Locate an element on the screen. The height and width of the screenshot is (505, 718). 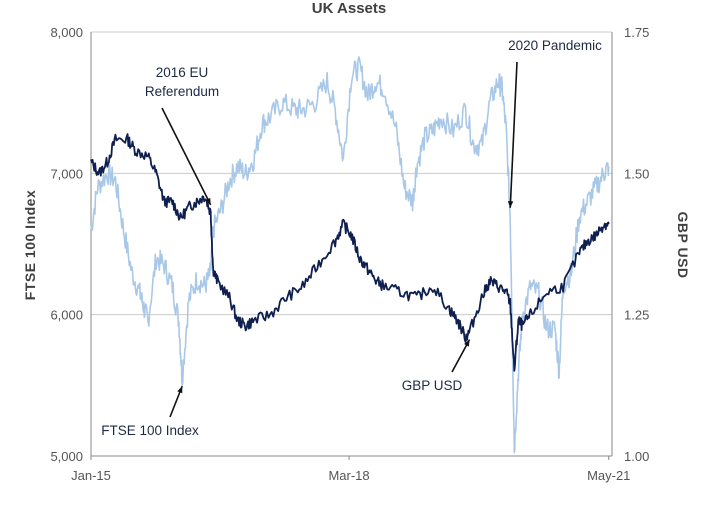
annotation: 2016 EU Referendum is located at coordinates (182, 135).